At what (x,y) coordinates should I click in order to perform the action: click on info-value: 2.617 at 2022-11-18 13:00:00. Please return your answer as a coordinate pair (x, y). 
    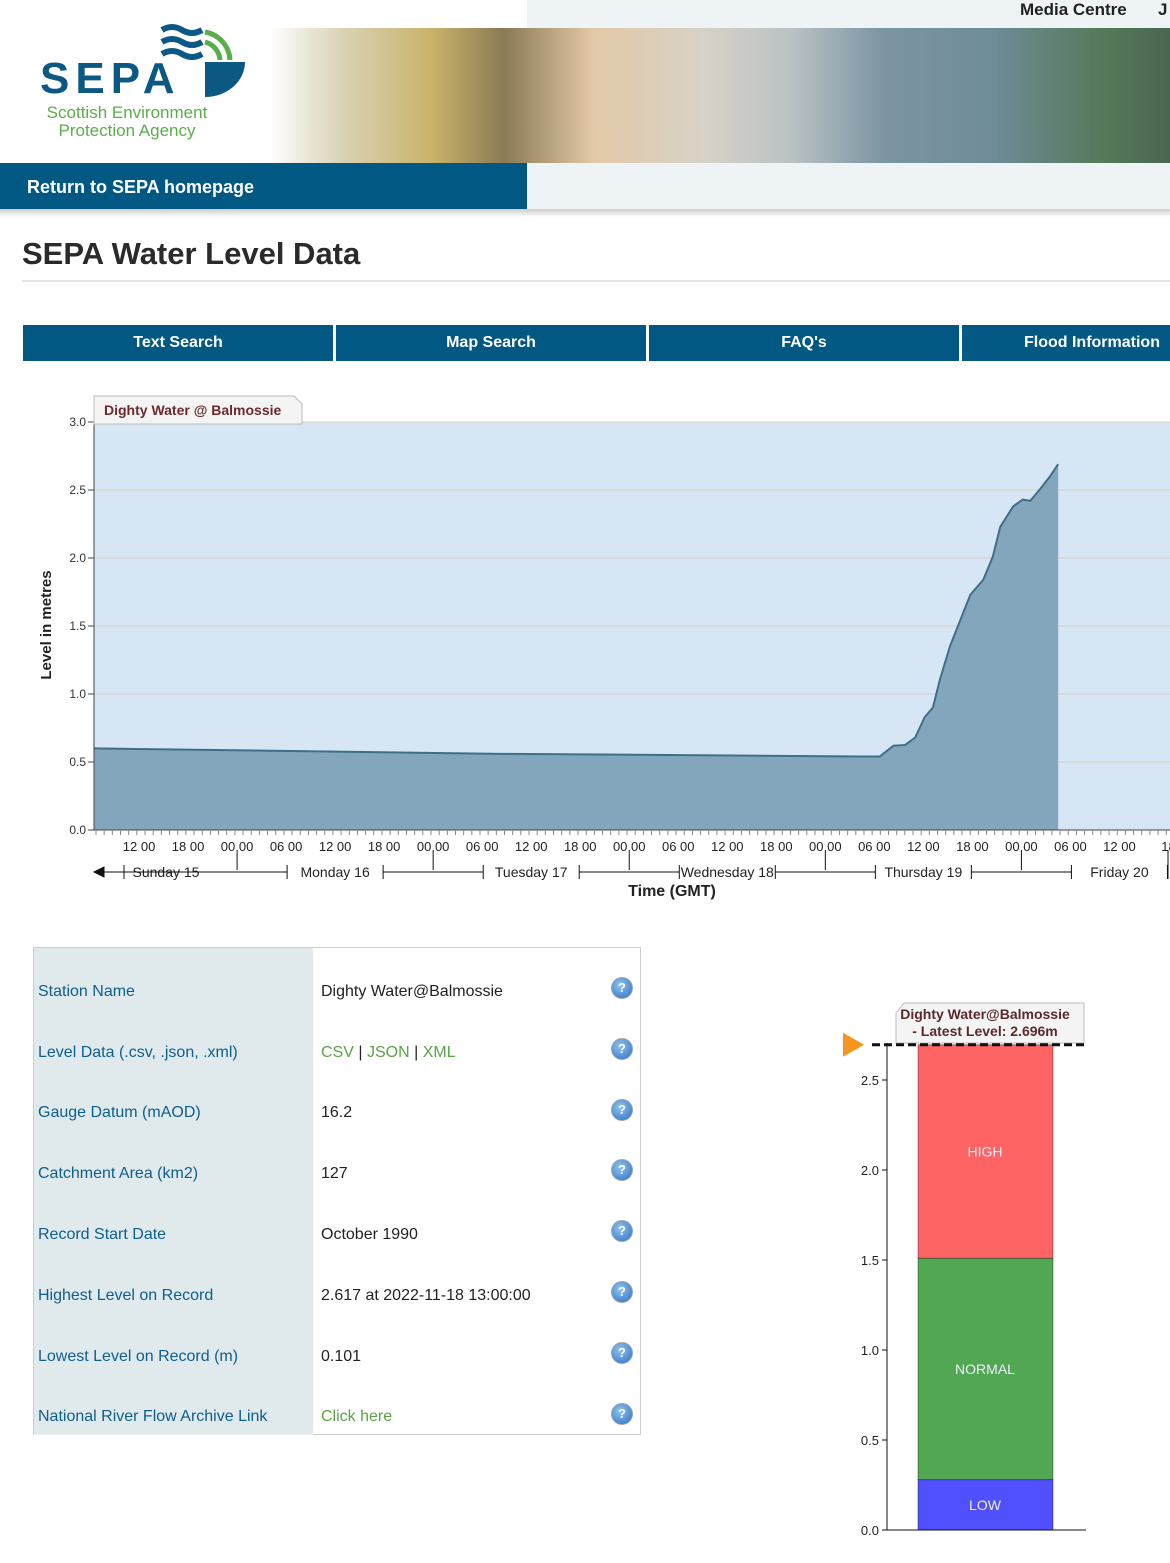
    Looking at the image, I should click on (426, 1296).